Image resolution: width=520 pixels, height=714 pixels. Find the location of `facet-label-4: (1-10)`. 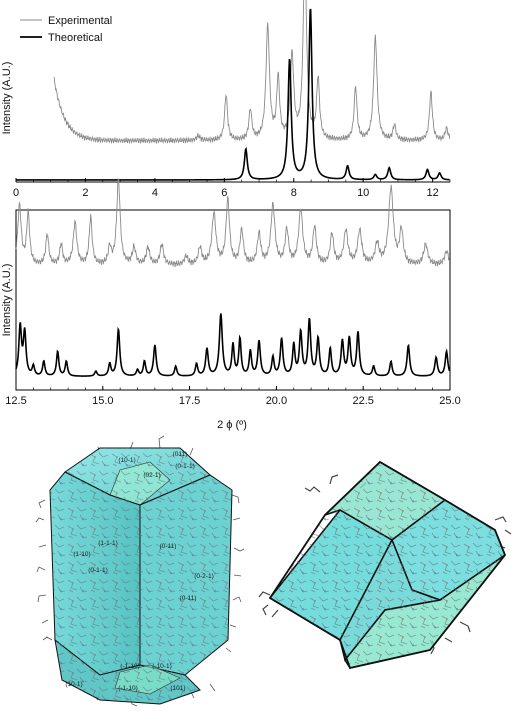

facet-label-4: (1-10) is located at coordinates (81, 554).